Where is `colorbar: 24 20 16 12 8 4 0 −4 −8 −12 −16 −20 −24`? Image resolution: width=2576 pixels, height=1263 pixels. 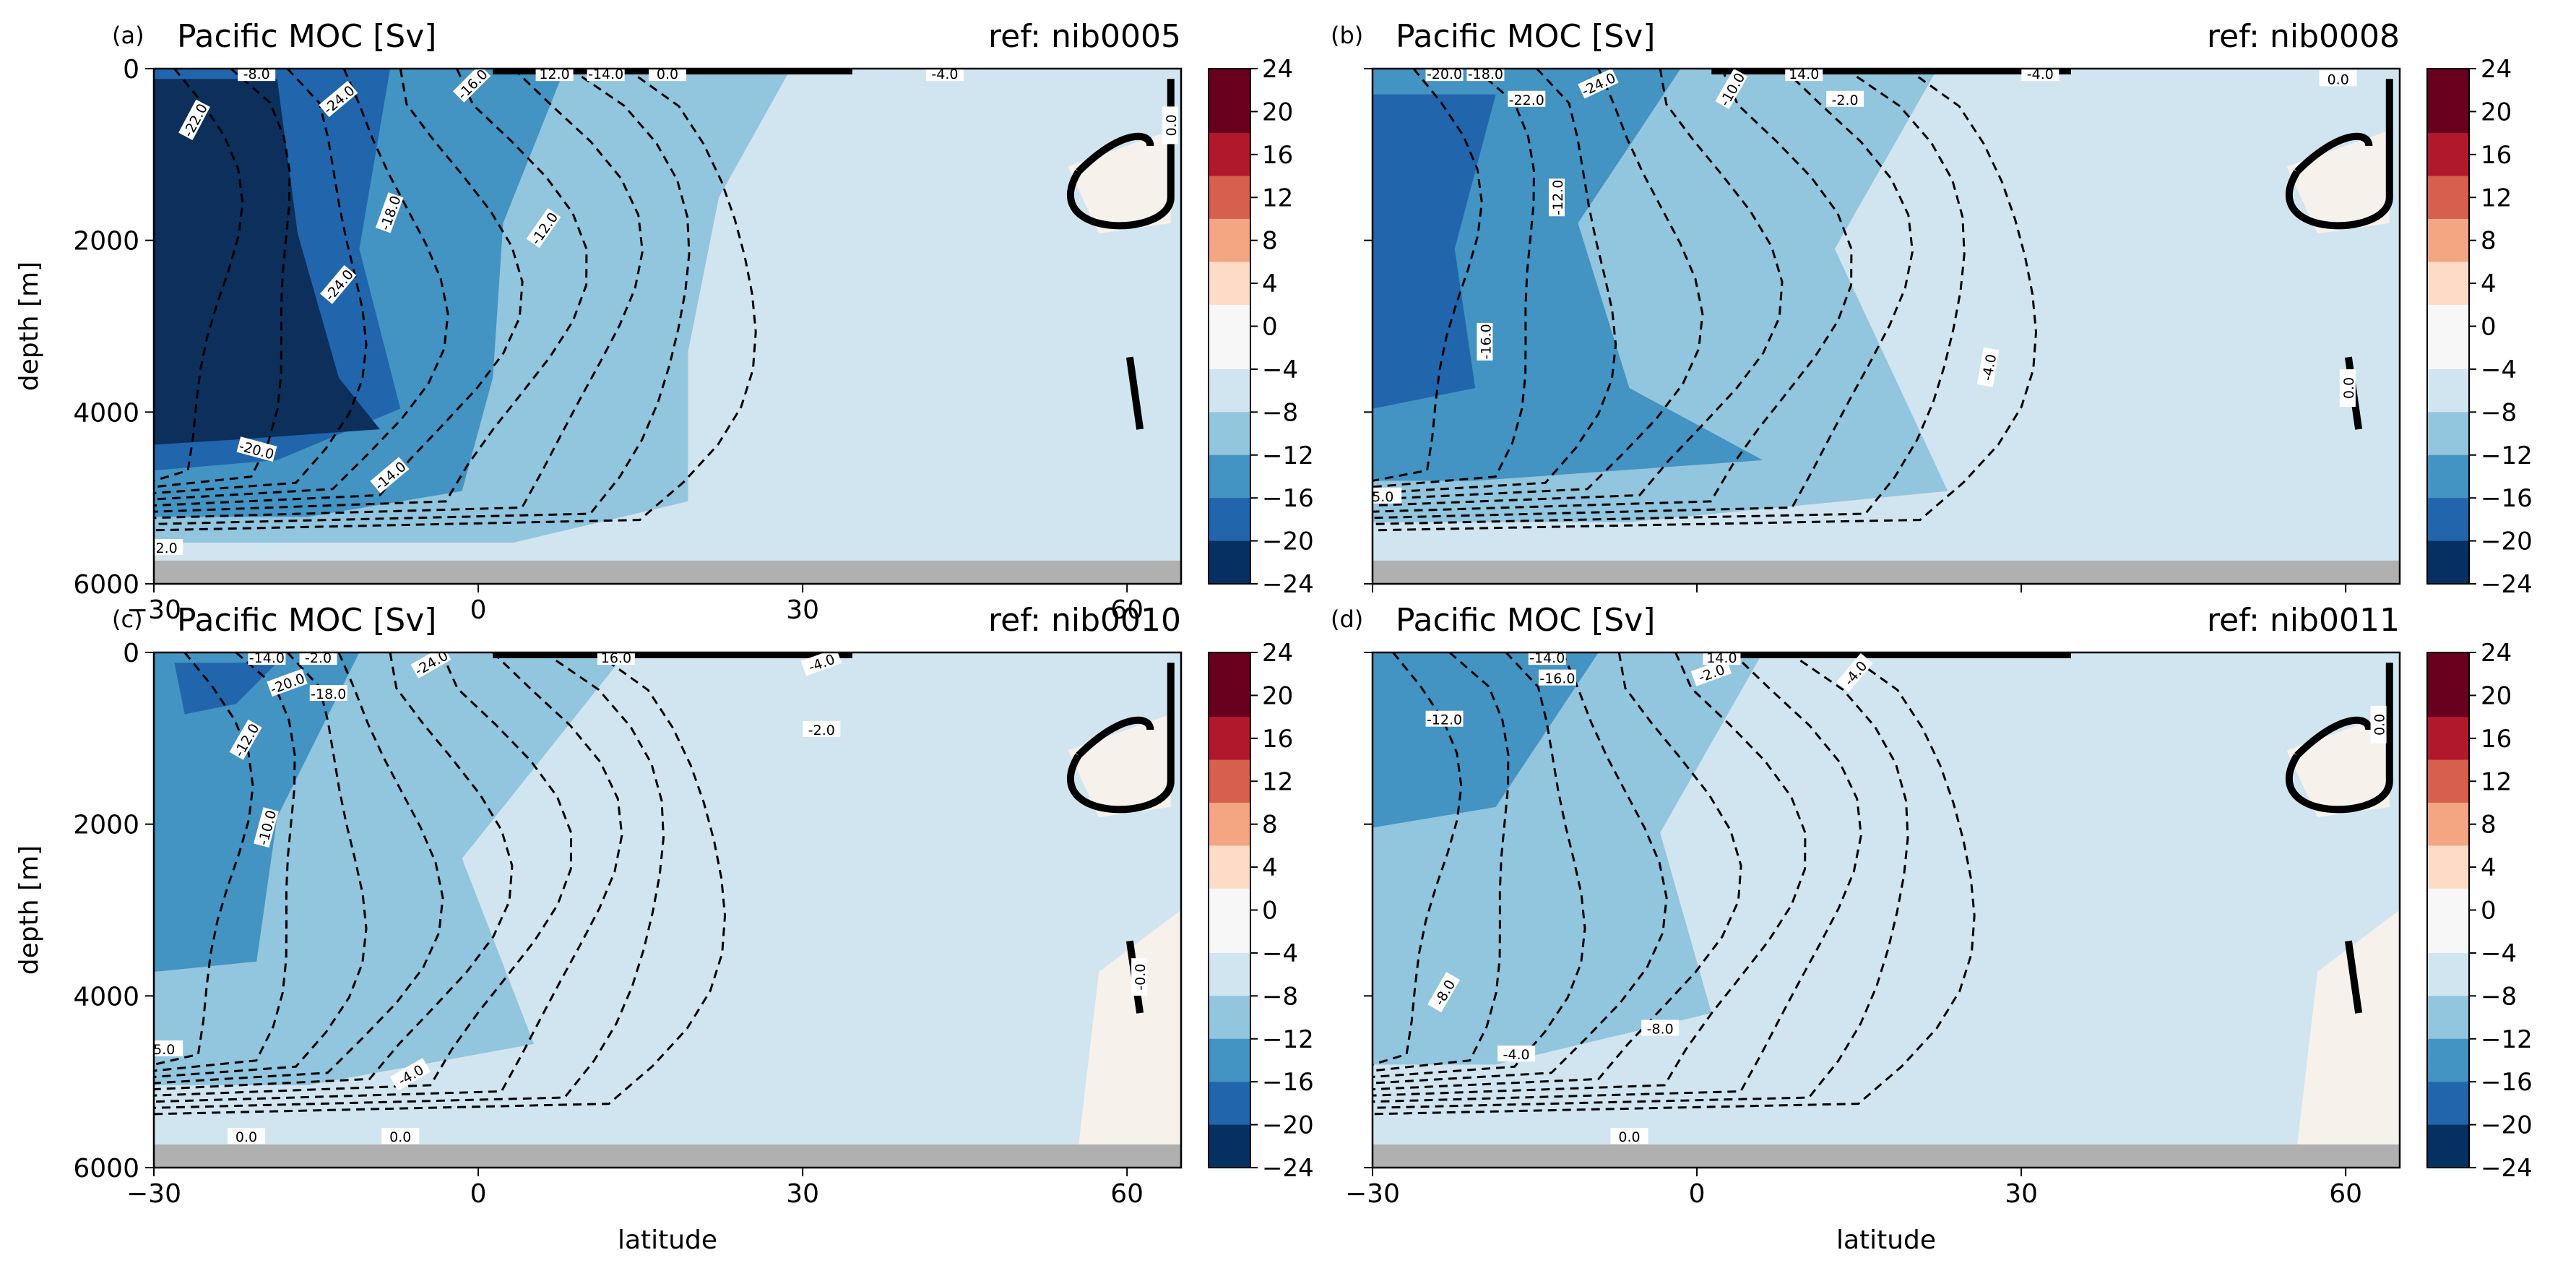
colorbar: 24 20 16 12 8 4 0 −4 −8 −12 −16 −20 −24 is located at coordinates (2479, 327).